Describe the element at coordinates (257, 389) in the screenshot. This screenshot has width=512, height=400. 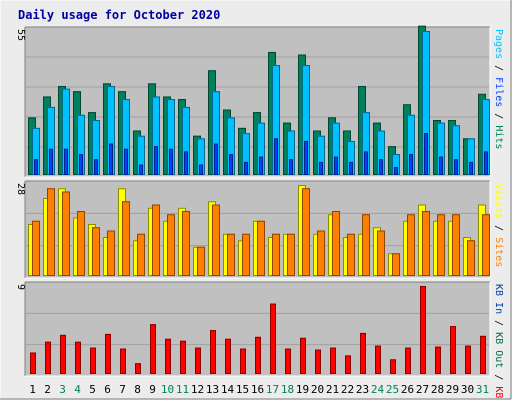
I see `x-tick-label: 16` at that location.